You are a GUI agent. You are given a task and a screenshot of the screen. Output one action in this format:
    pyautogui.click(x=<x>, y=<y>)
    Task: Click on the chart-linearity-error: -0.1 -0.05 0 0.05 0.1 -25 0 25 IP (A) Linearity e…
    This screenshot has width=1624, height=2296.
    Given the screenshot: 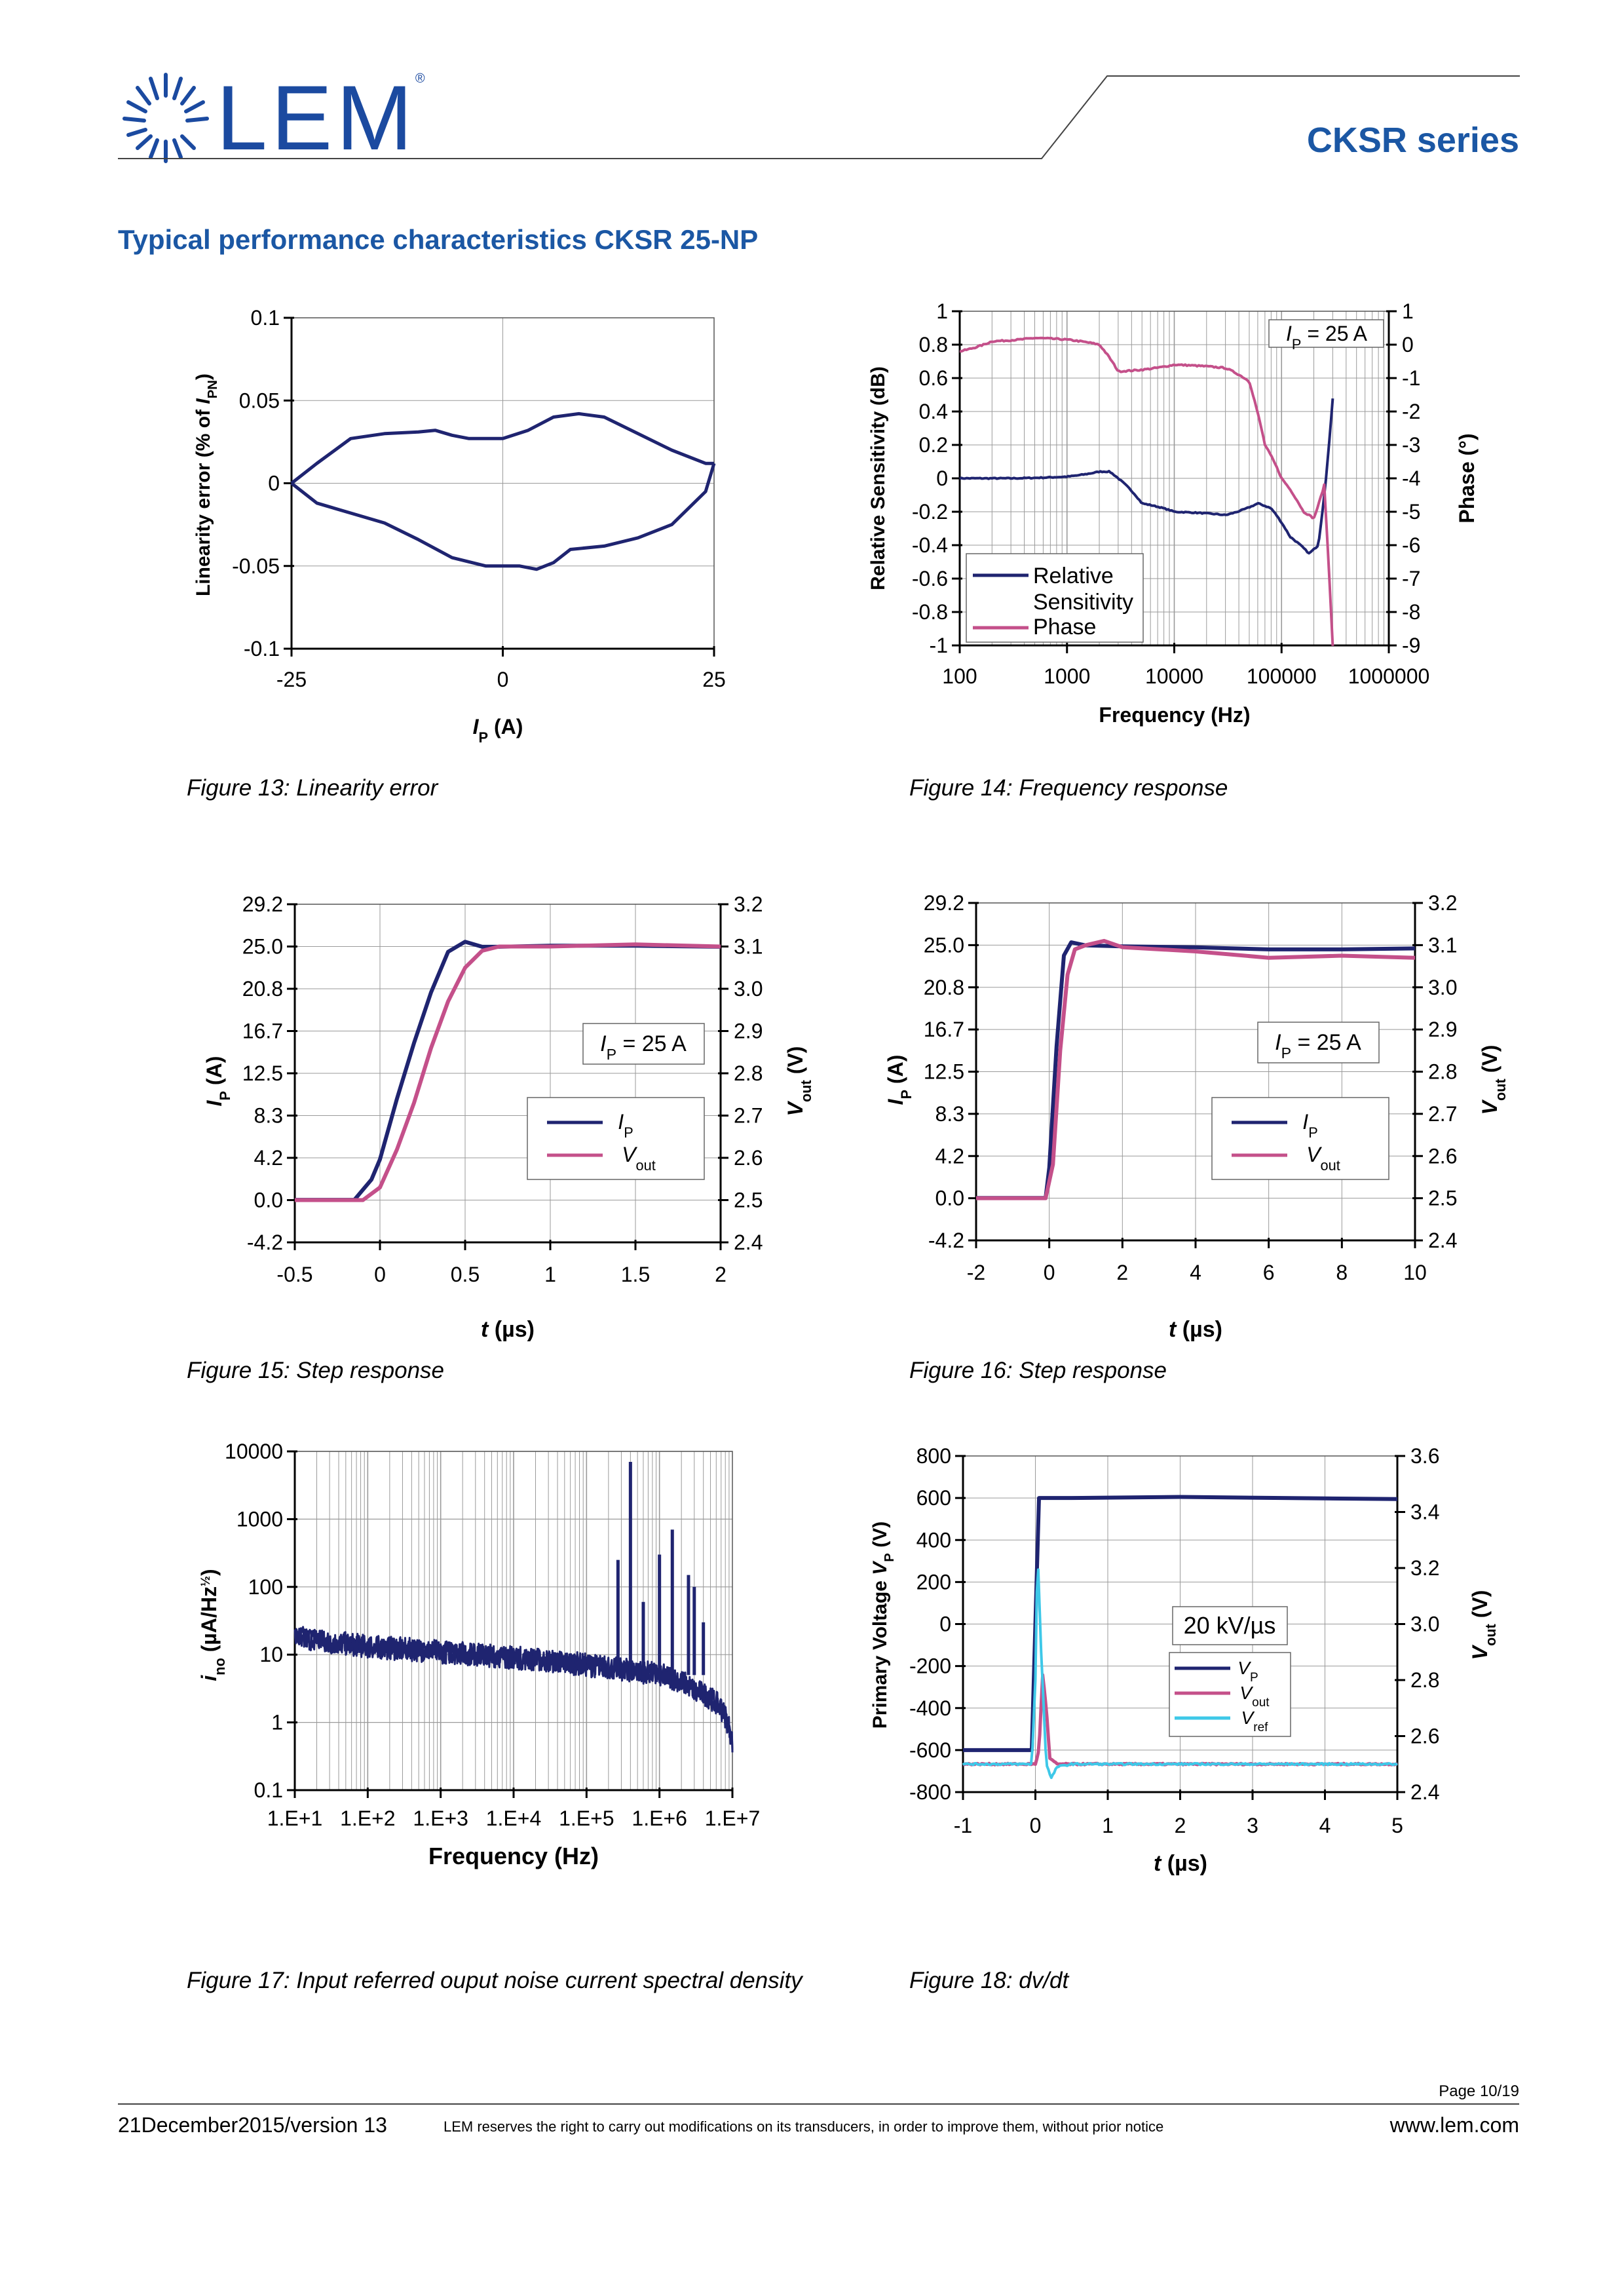 What is the action you would take?
    pyautogui.click(x=459, y=526)
    